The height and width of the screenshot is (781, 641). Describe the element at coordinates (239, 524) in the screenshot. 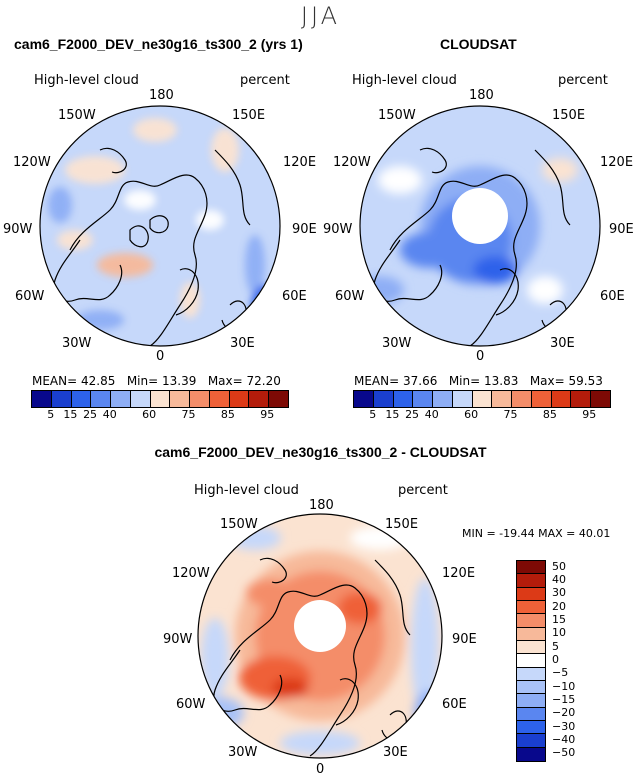

I see `panel3-lon-150w: 150W` at that location.